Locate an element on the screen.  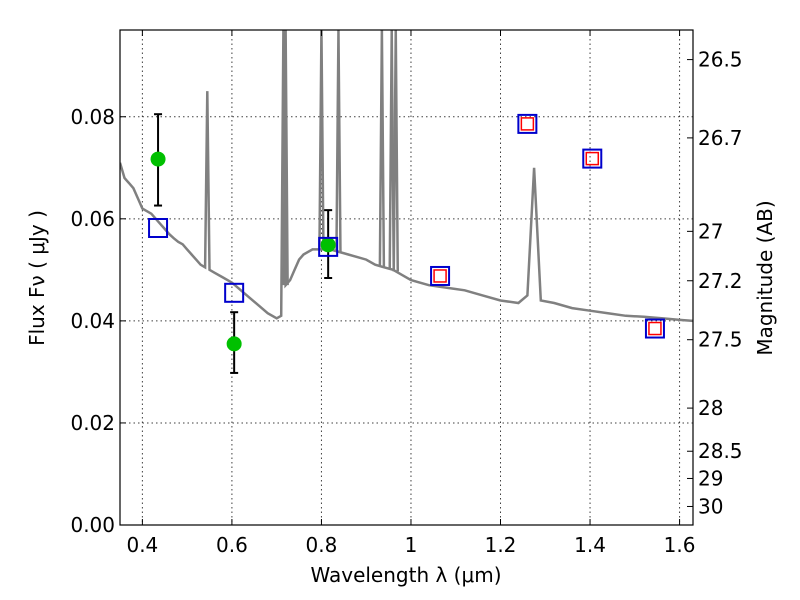
x-tick-label: 0.6 is located at coordinates (232, 545).